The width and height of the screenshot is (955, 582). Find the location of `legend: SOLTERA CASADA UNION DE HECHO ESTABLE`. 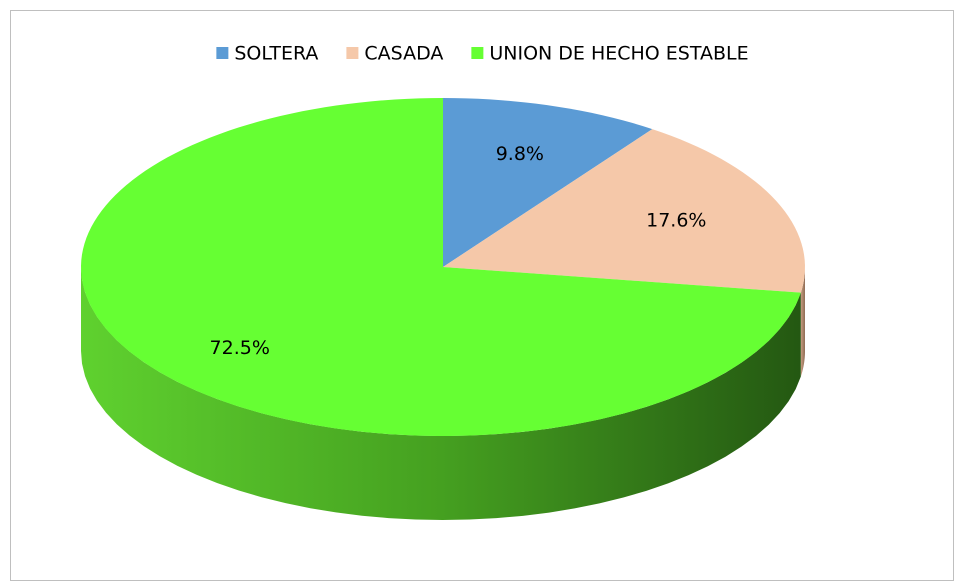

legend: SOLTERA CASADA UNION DE HECHO ESTABLE is located at coordinates (482, 54).